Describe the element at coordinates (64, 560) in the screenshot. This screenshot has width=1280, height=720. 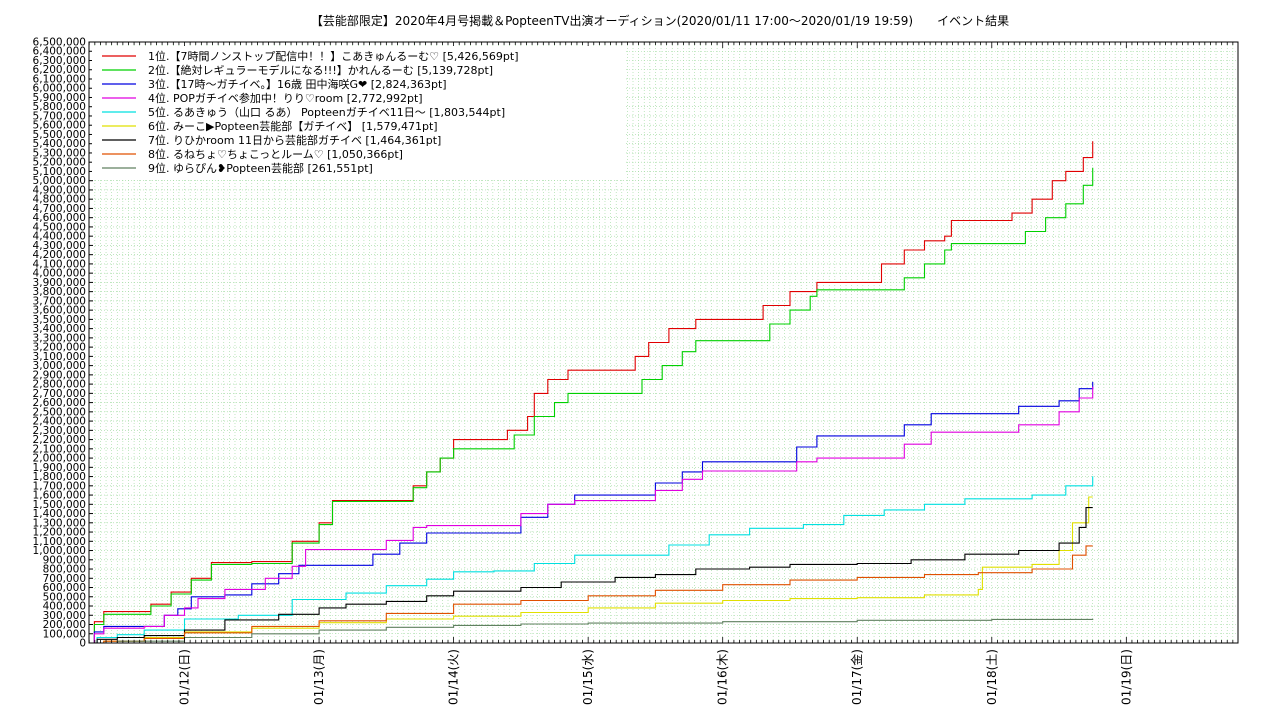
I see `y-tick-label: 900,000` at that location.